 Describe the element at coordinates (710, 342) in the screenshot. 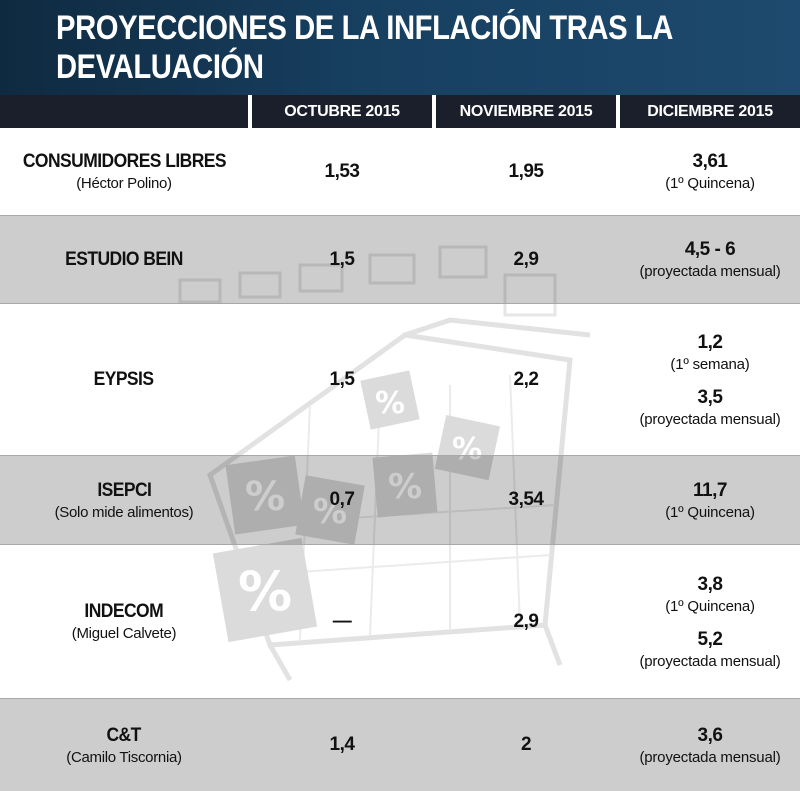

I see `december-value: 1,2` at that location.